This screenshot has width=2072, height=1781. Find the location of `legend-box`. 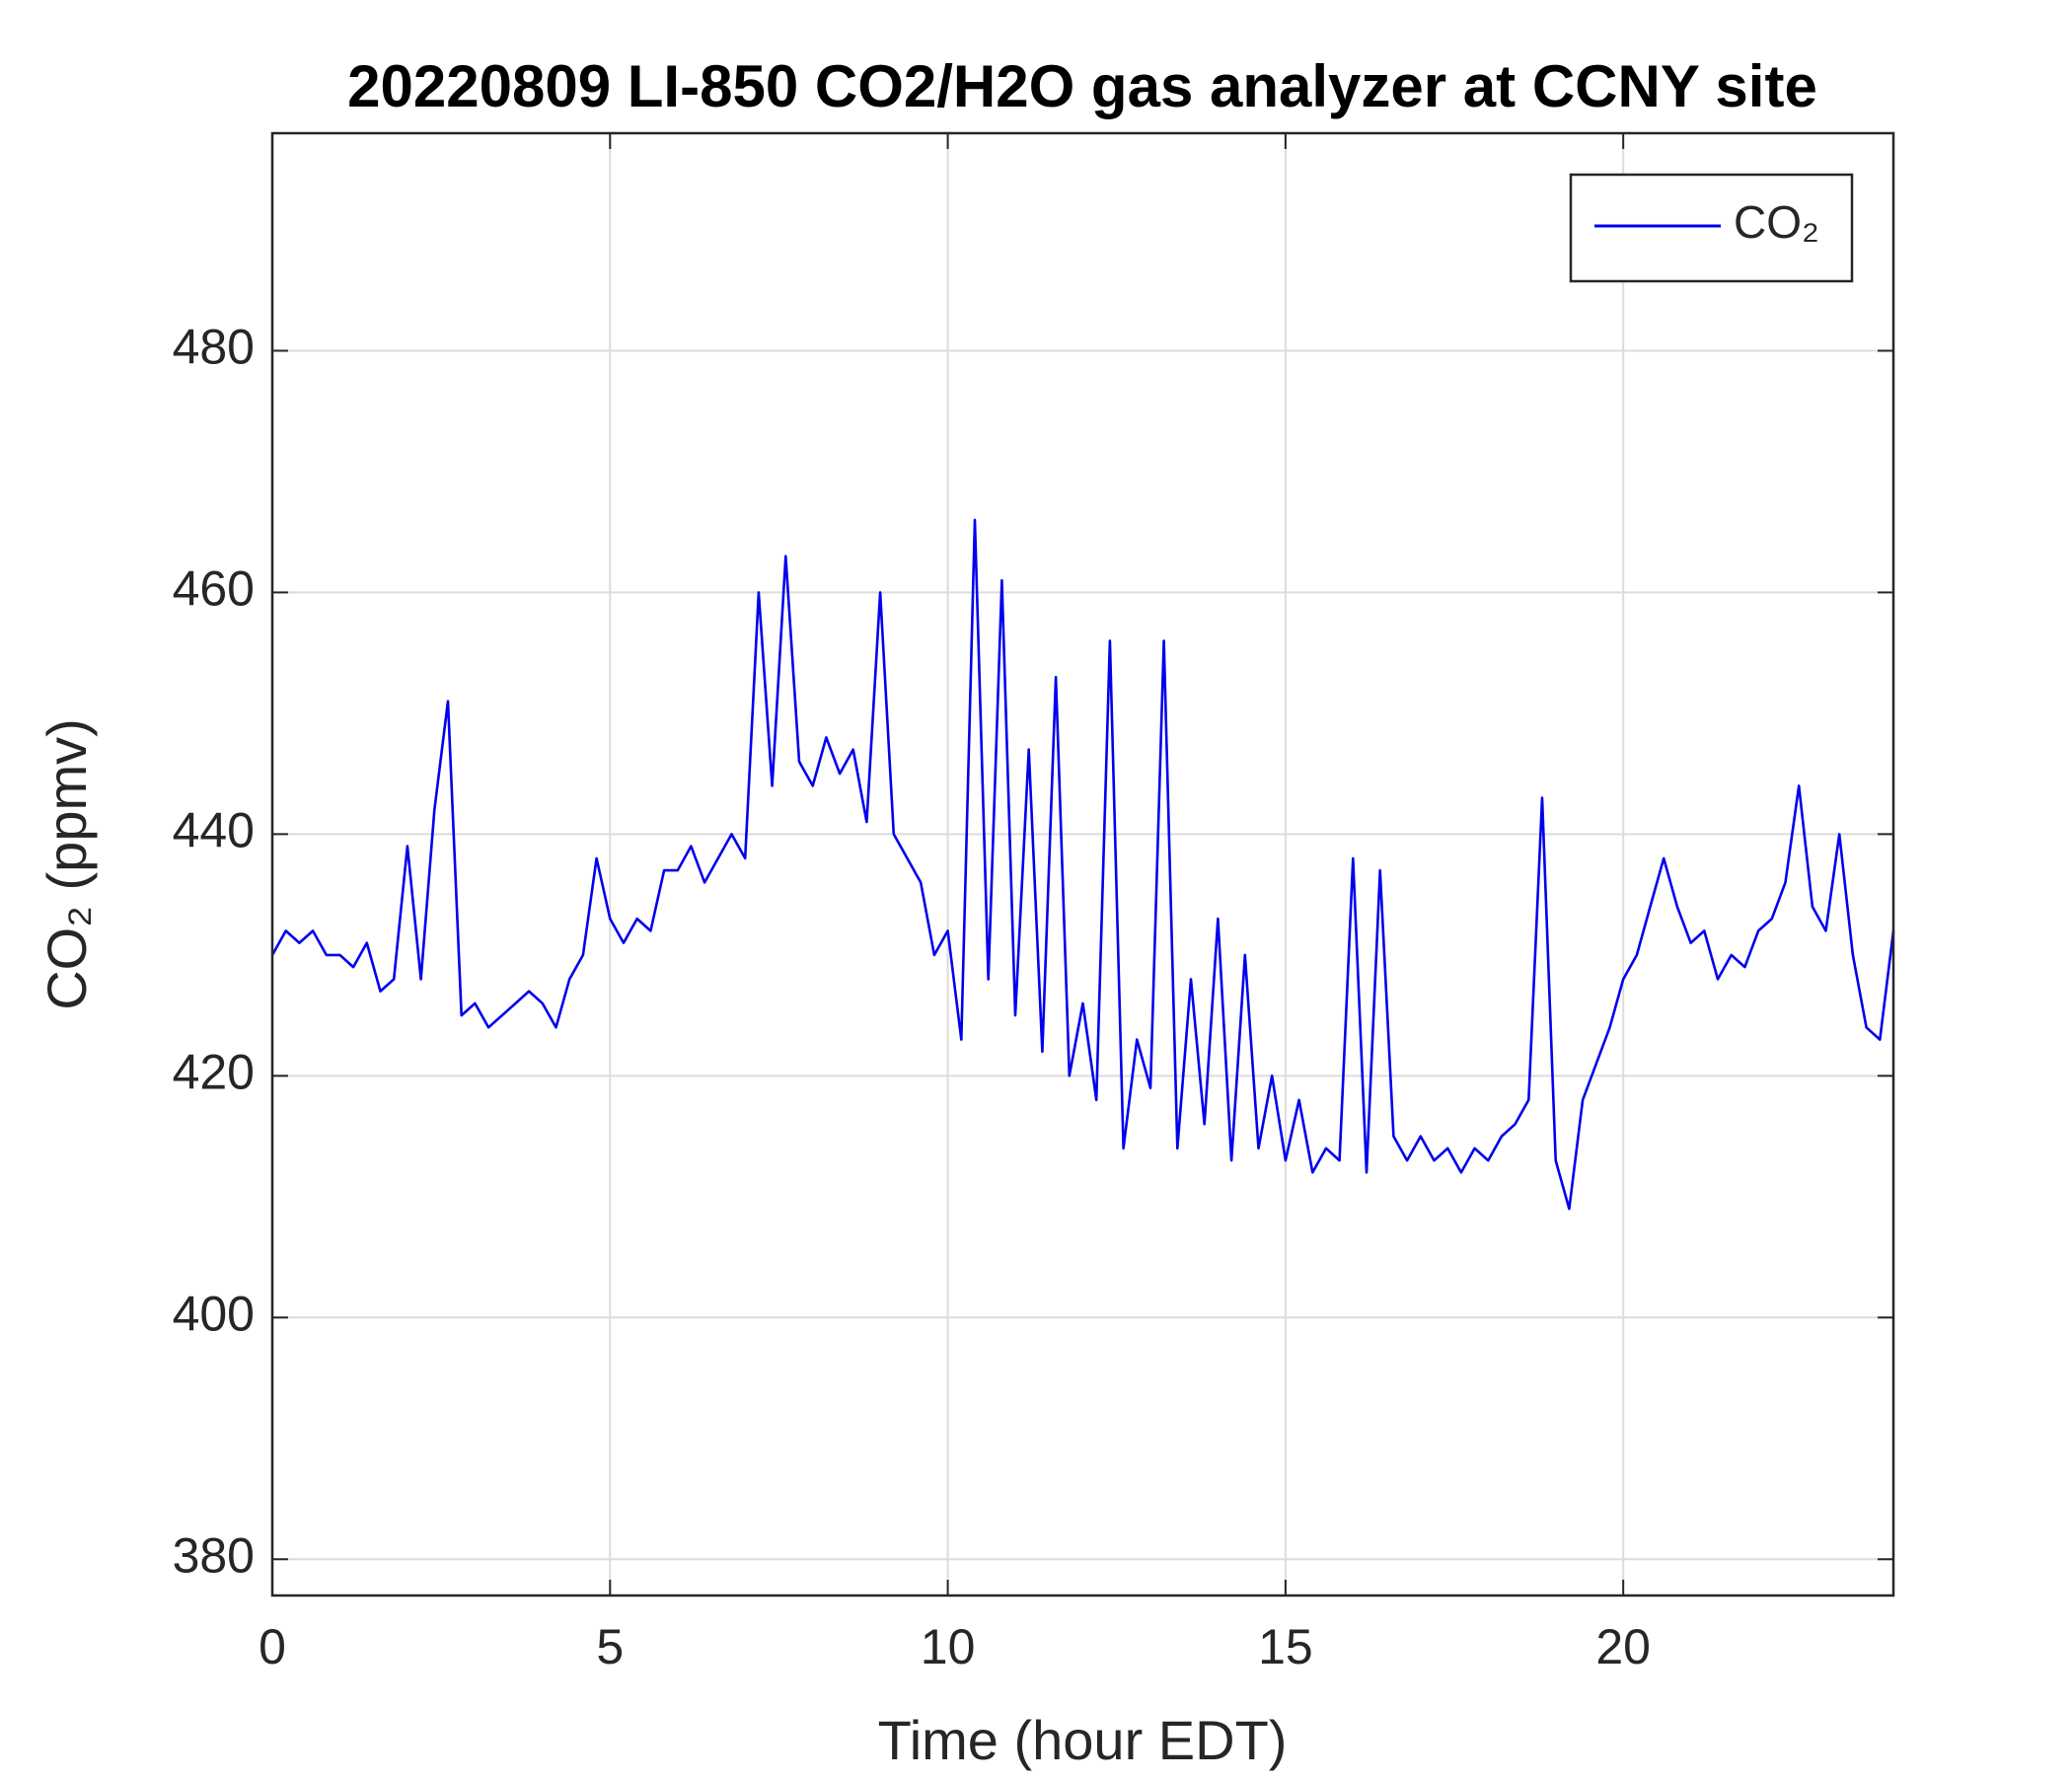

legend-box is located at coordinates (1712, 228).